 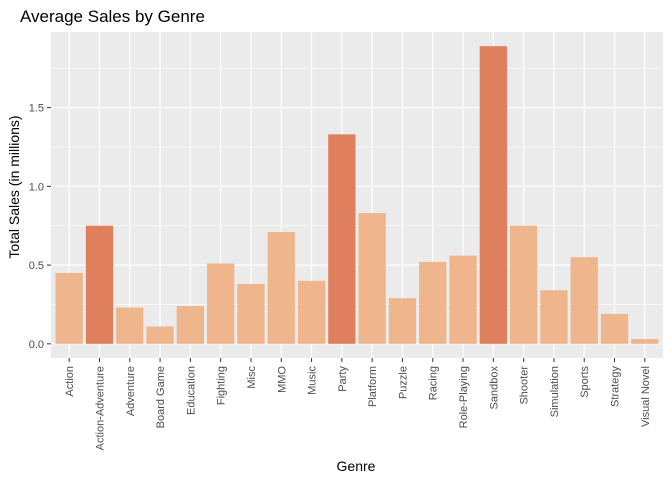 I want to click on bar-sports, so click(x=584, y=300).